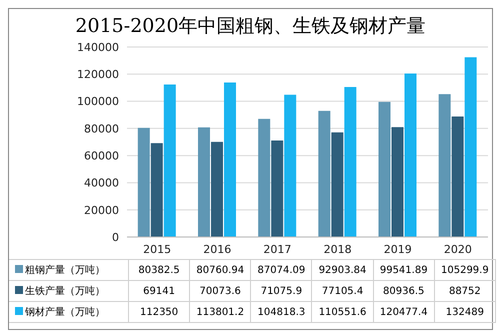  I want to click on legend-label: 生铁产量（万吨）, so click(68, 291).